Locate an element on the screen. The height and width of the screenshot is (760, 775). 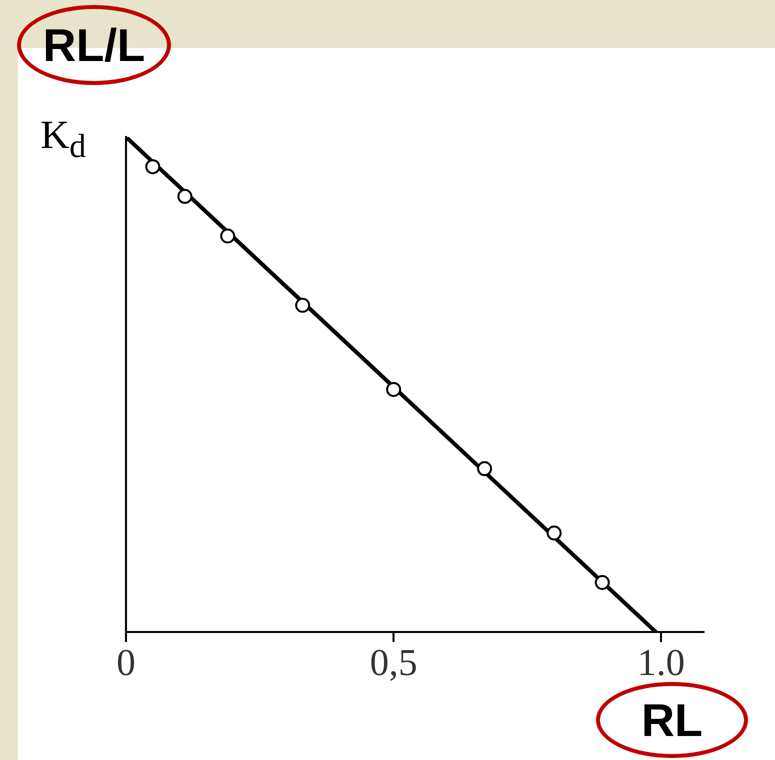
x-tick-label: 0 is located at coordinates (126, 663).